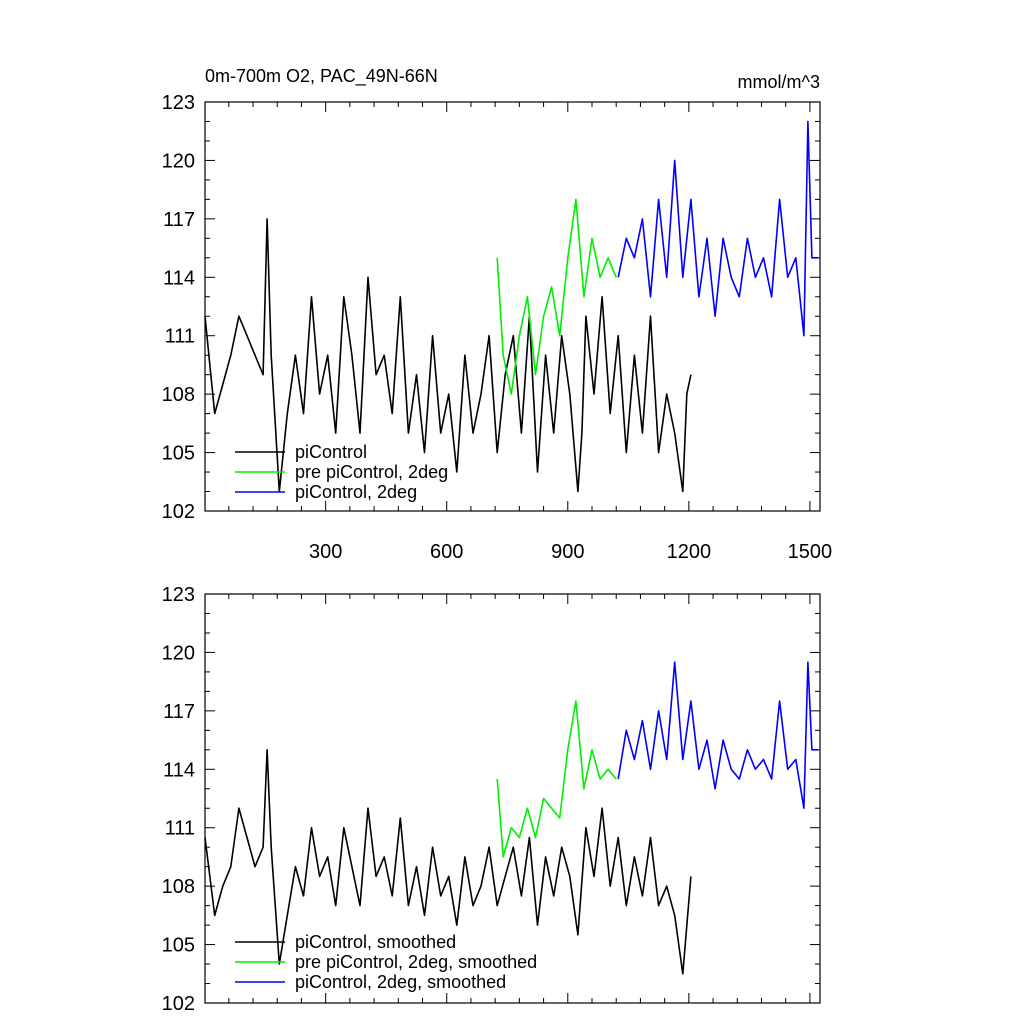  What do you see at coordinates (448, 355) in the screenshot?
I see `series-line-picontrol` at bounding box center [448, 355].